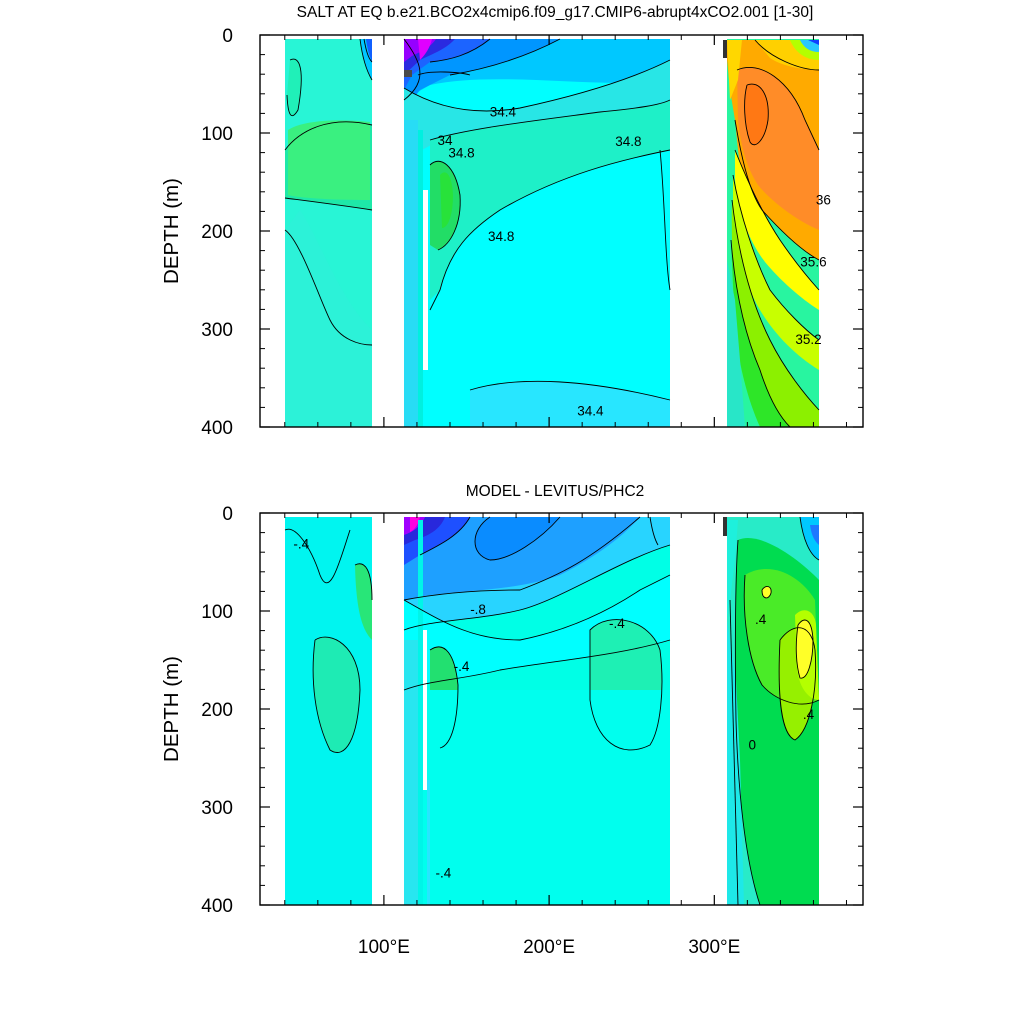 The width and height of the screenshot is (1024, 1024). I want to click on contour-label-text: 35.2, so click(808, 339).